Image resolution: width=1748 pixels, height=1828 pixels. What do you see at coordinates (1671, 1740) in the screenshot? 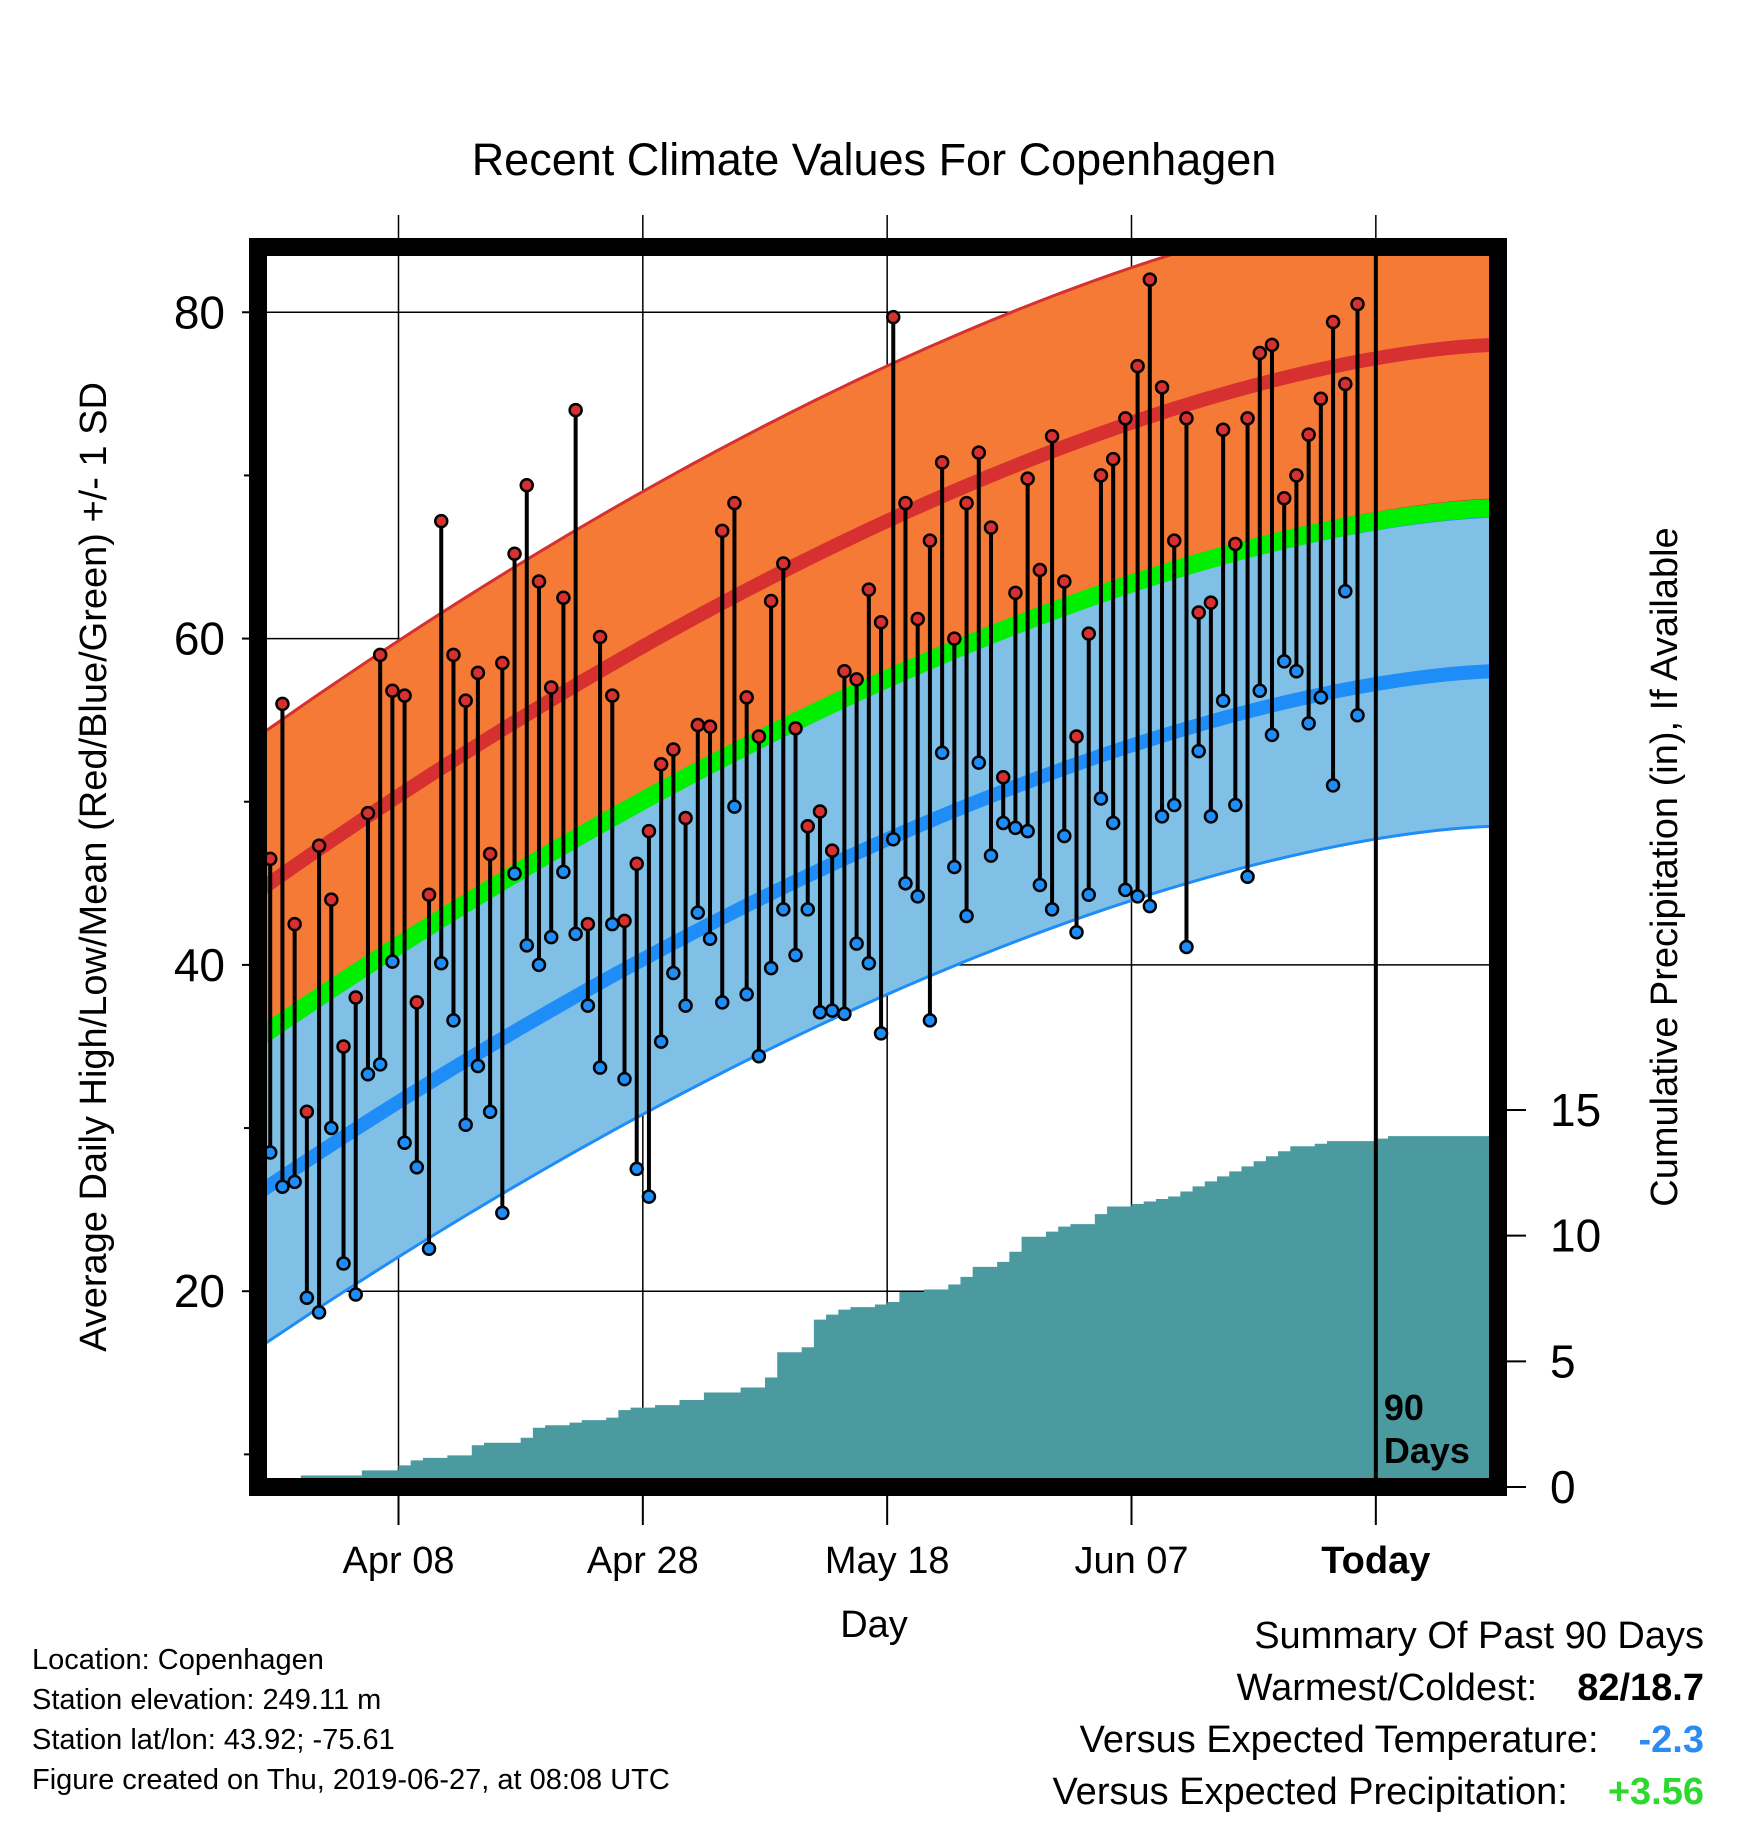
I see `temp-value: -2.3` at bounding box center [1671, 1740].